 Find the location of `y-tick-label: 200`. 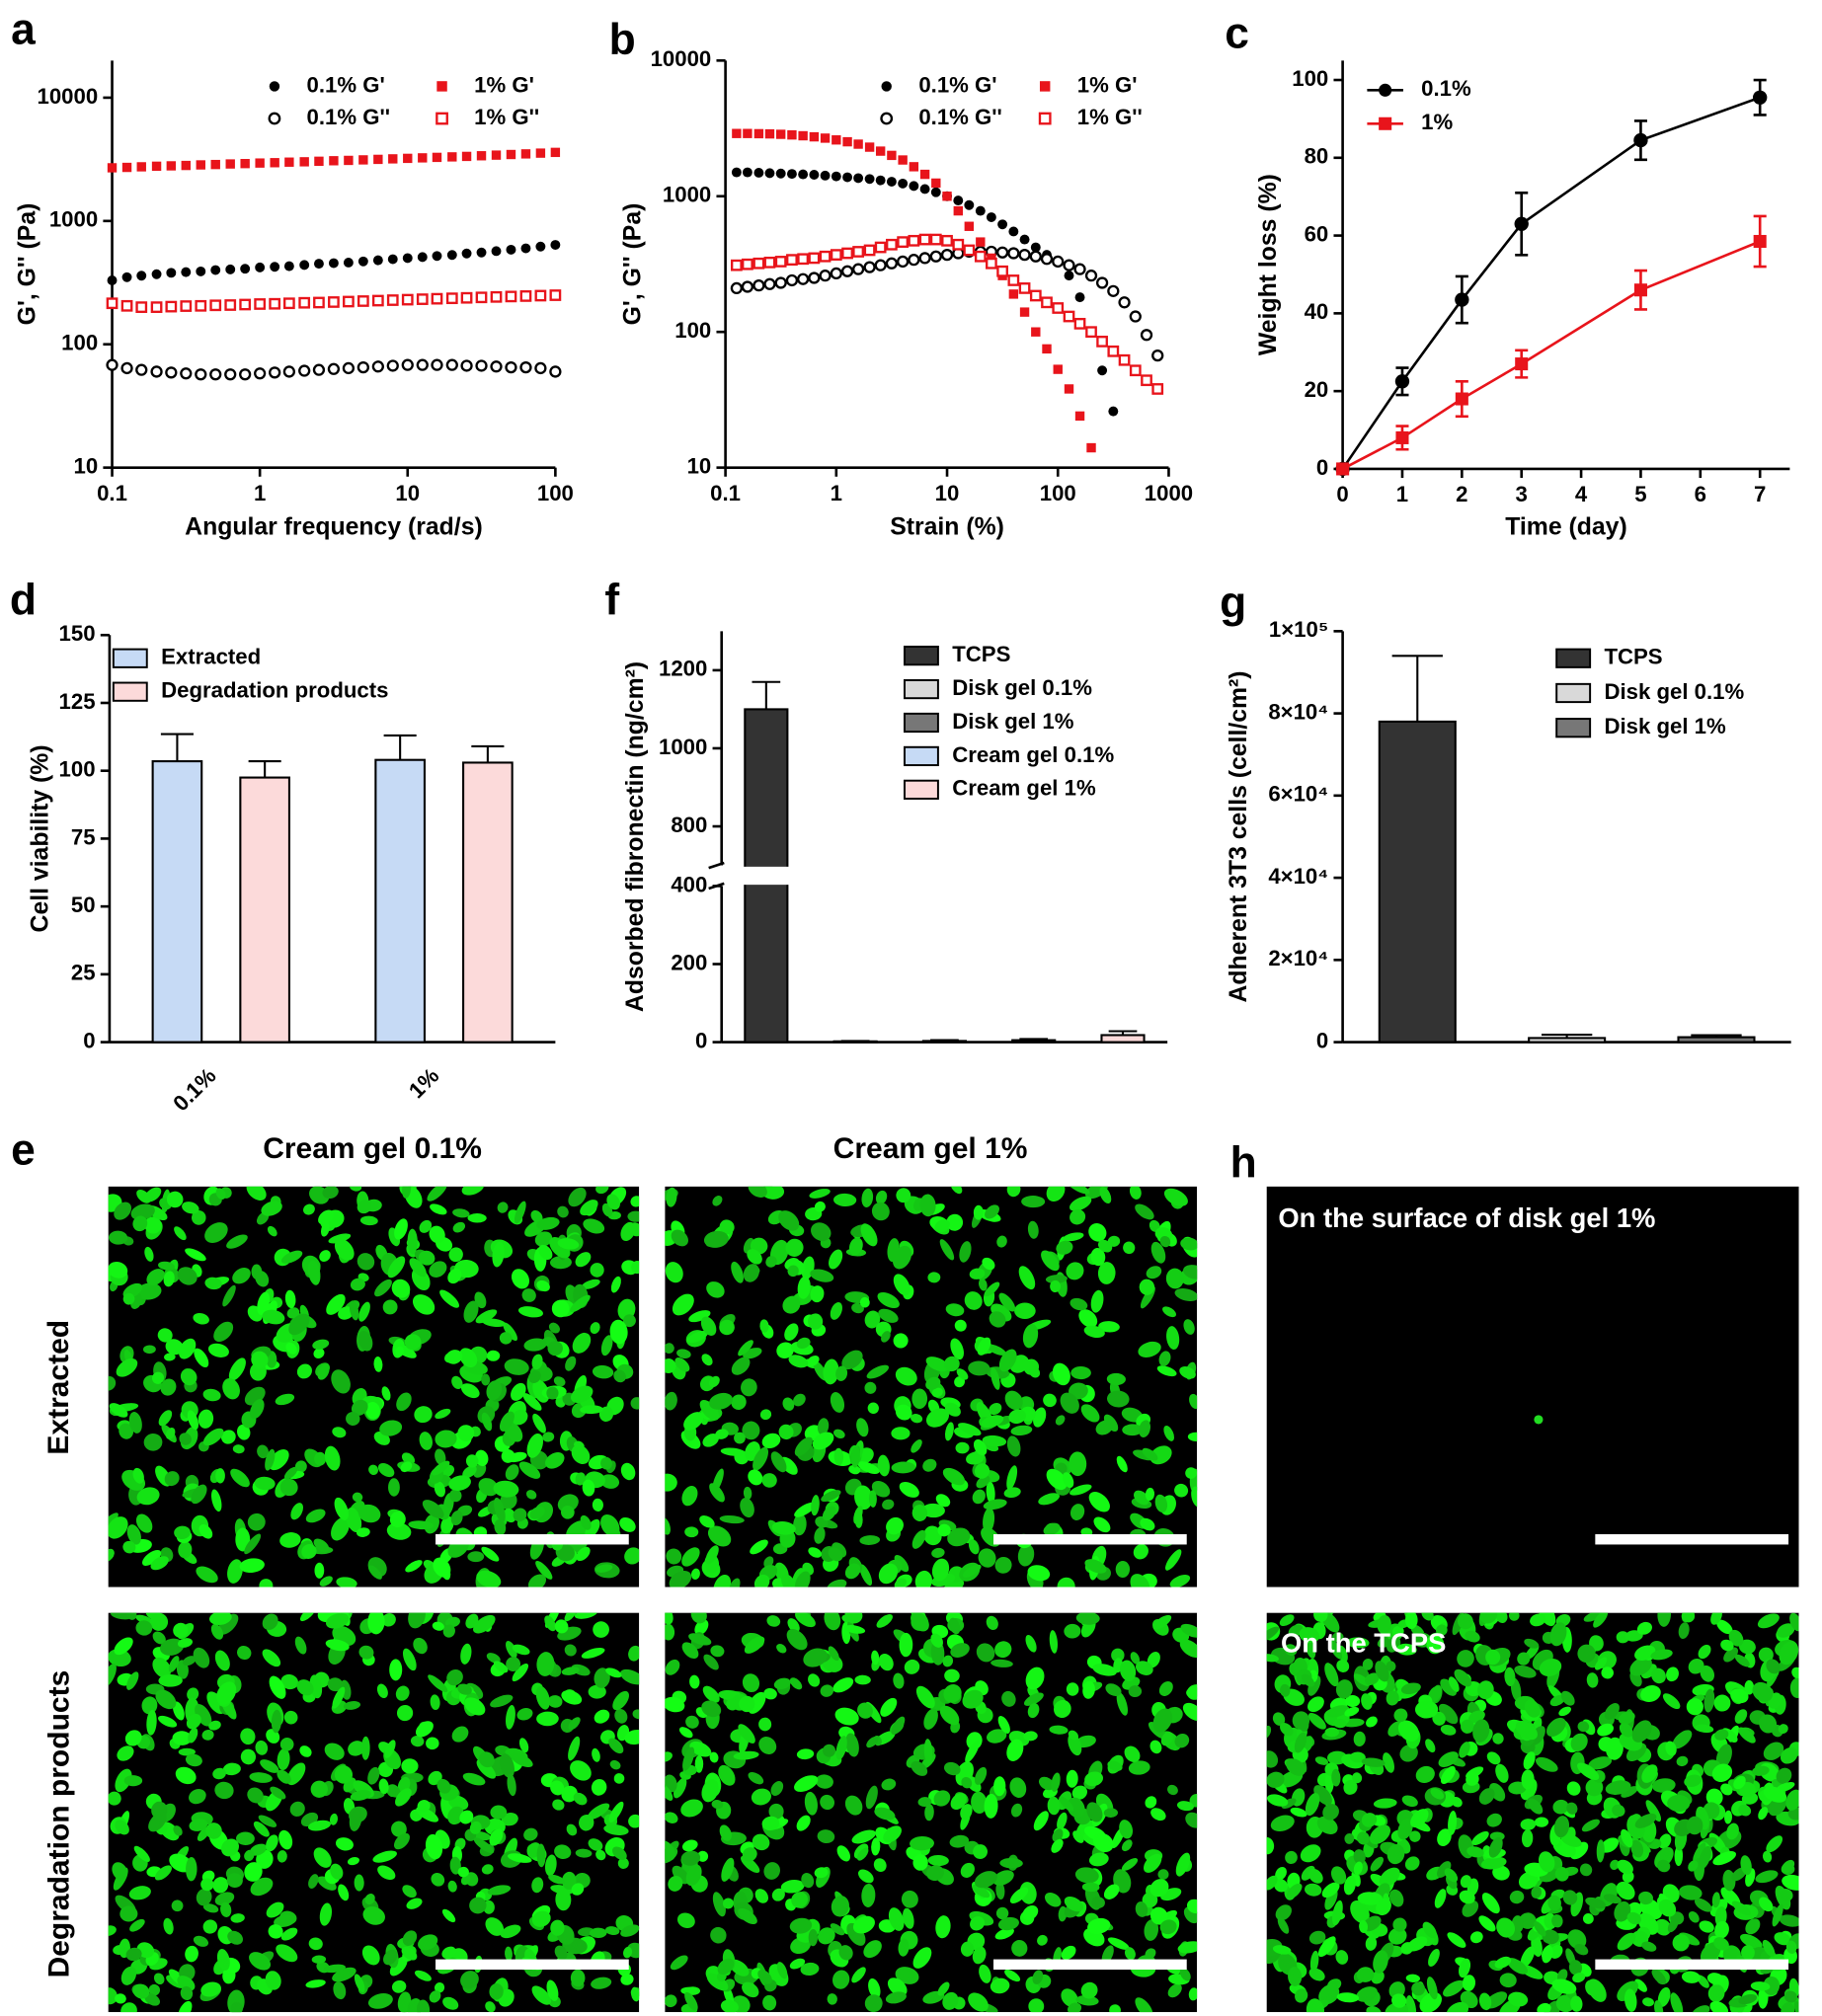

y-tick-label: 200 is located at coordinates (689, 962).